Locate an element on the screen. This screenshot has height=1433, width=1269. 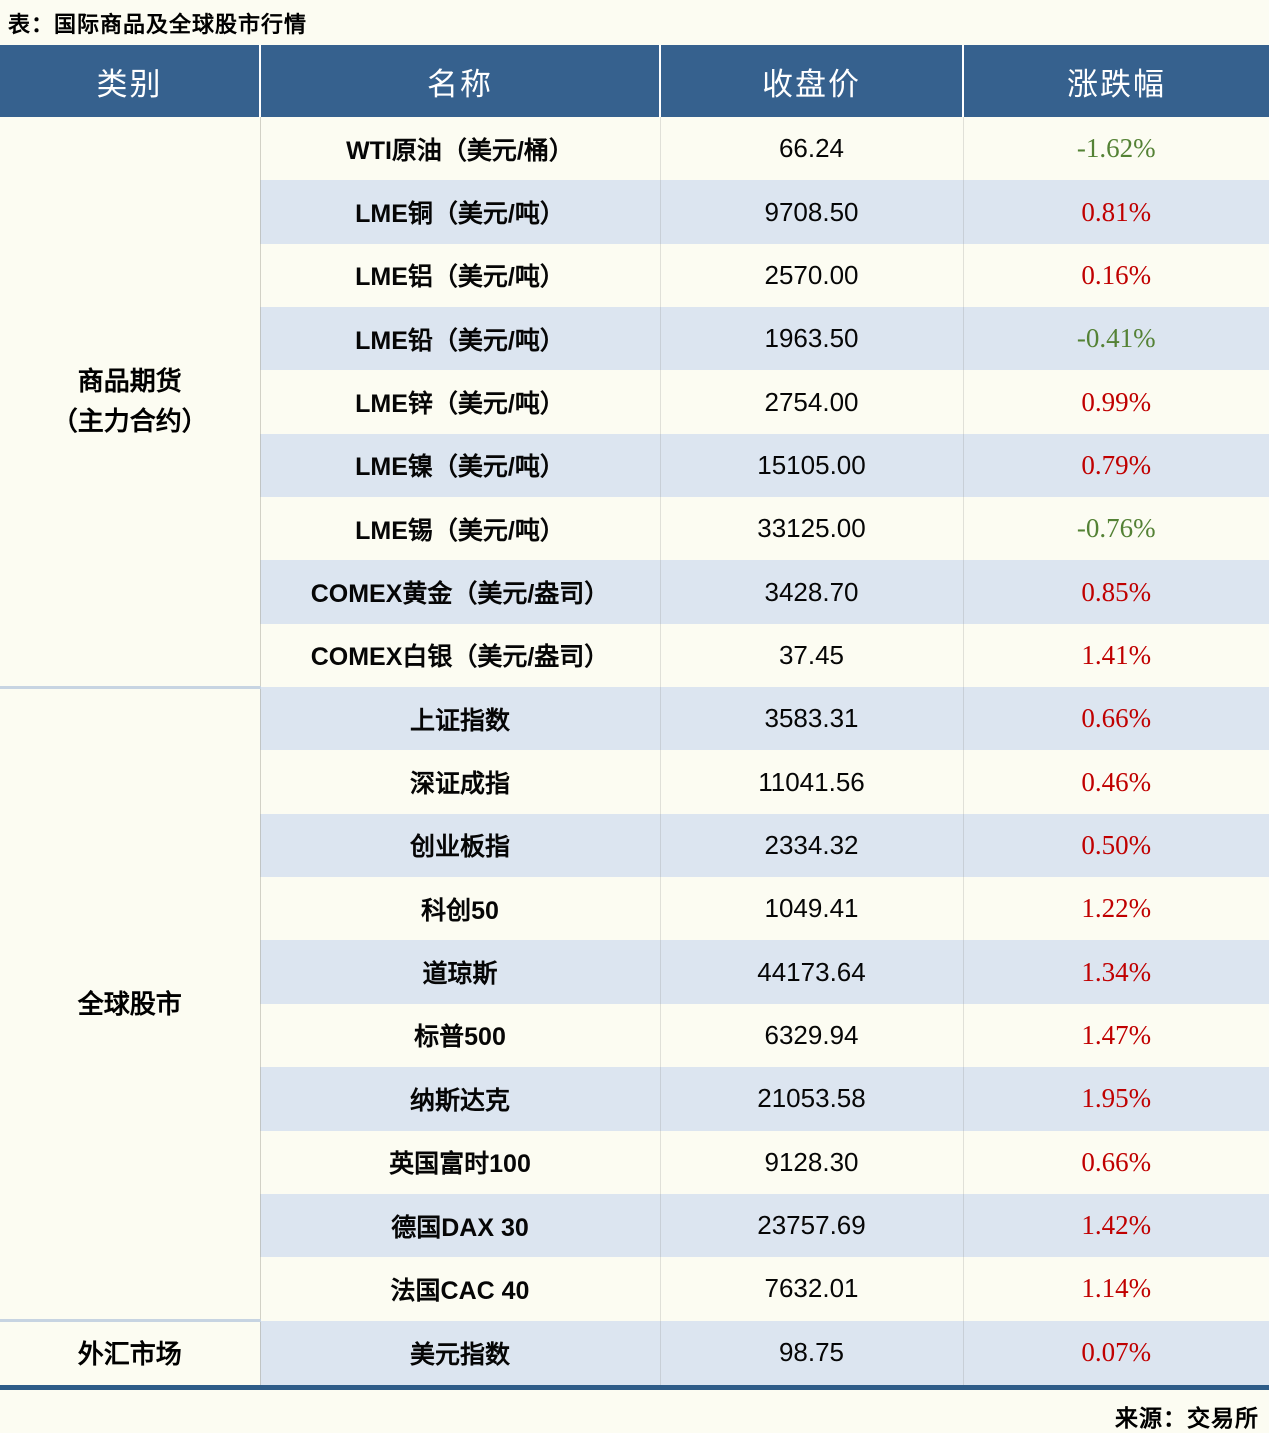
instrument-name: WTI原油（美元/桶） is located at coordinates (460, 150).